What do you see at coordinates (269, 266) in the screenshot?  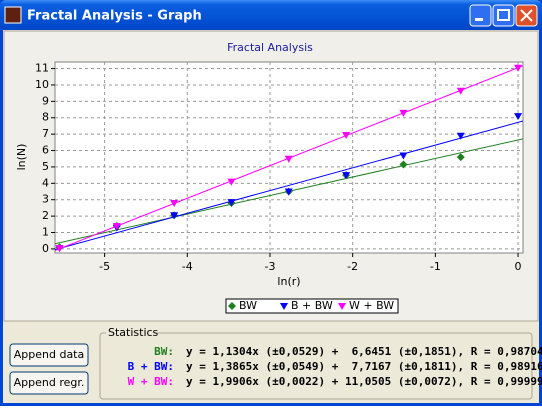 I see `x-tick-label: -3` at bounding box center [269, 266].